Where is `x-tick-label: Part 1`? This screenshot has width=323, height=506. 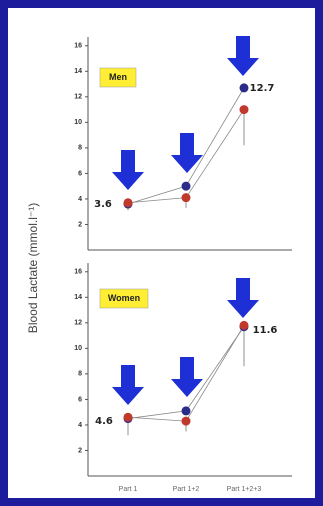 x-tick-label: Part 1 is located at coordinates (128, 489).